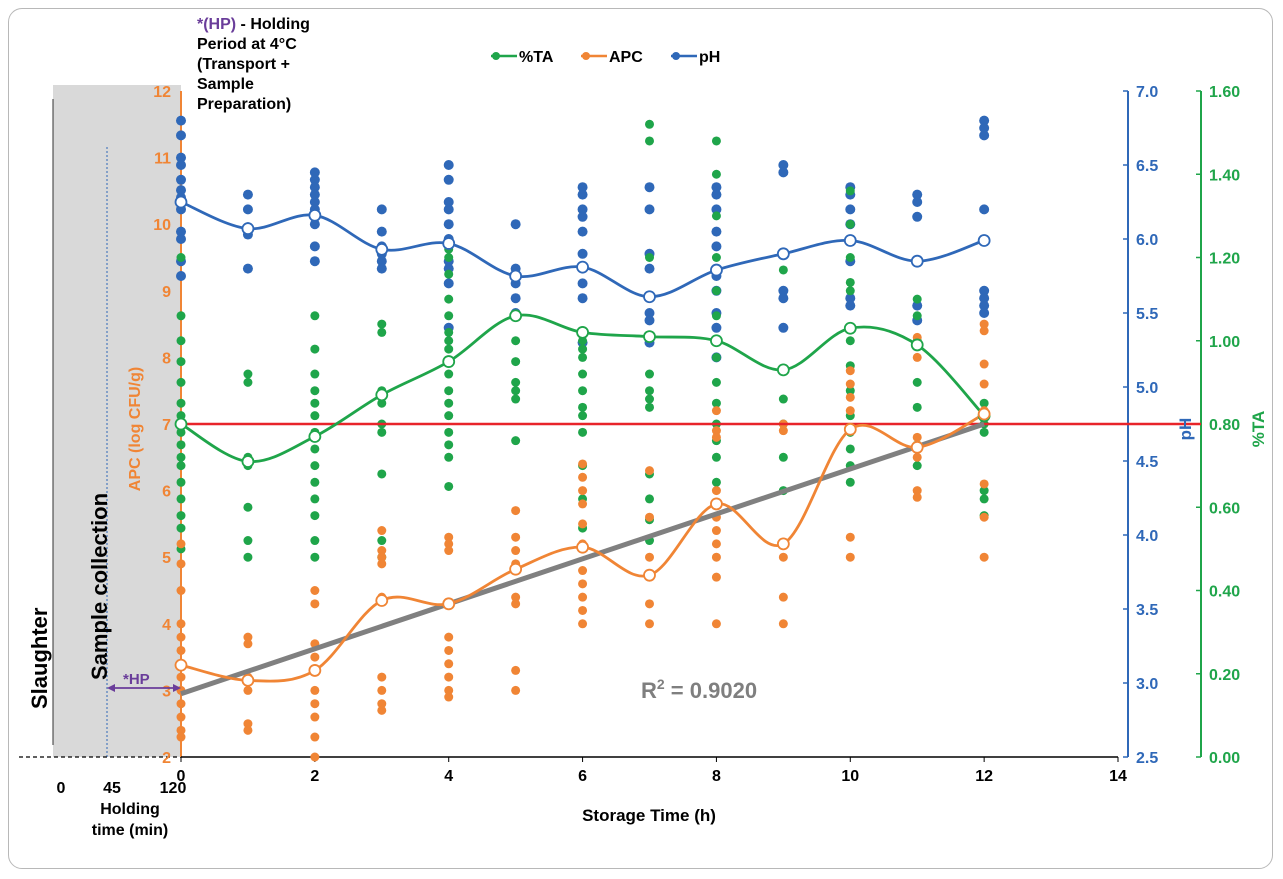  I want to click on apc-tick-label: 8, so click(166, 358).